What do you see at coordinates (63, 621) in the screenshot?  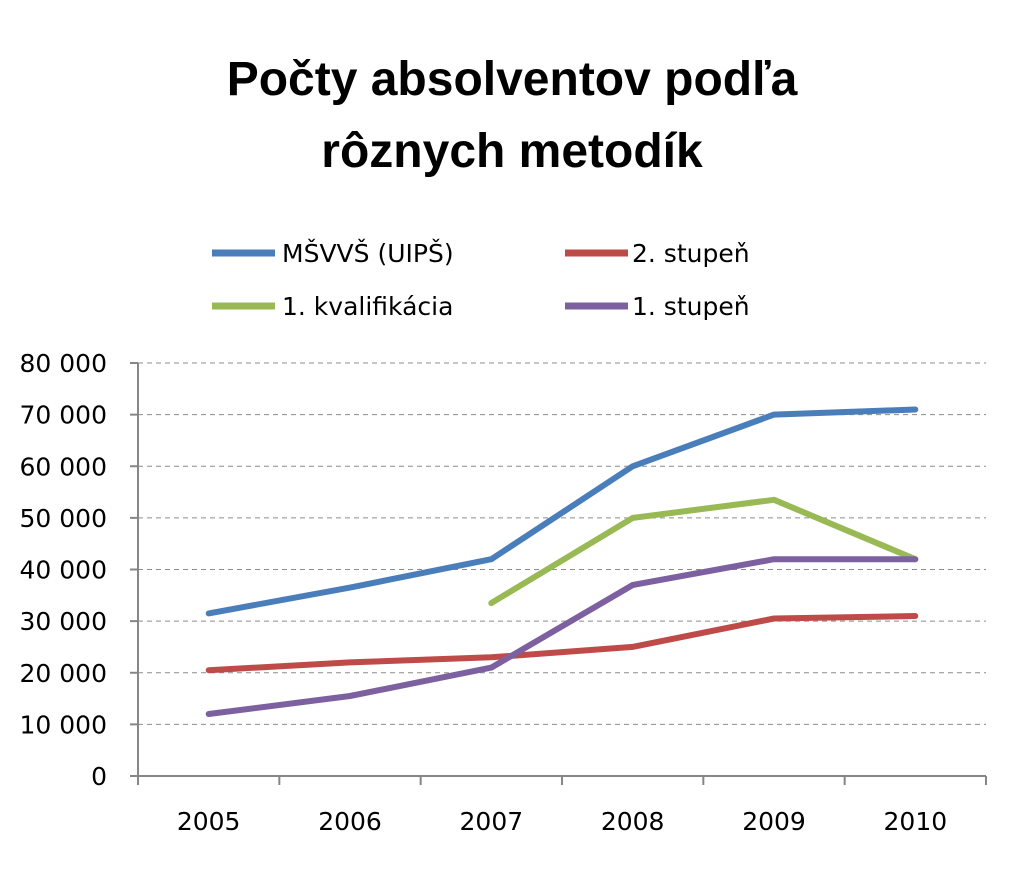 I see `y-tick-label: 30 000` at bounding box center [63, 621].